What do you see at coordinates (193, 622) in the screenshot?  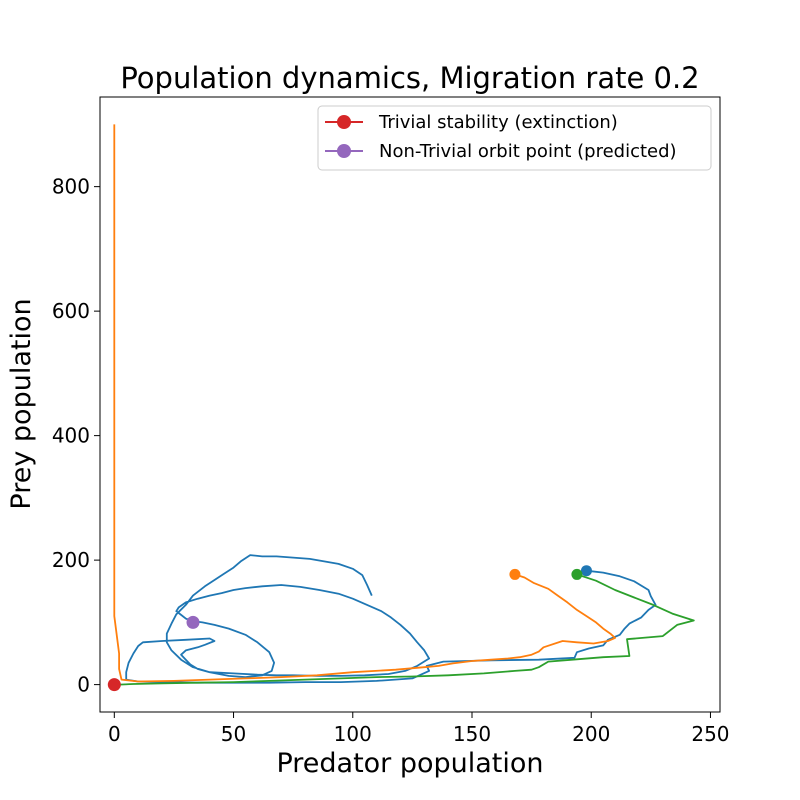 I see `nontrivial-orbit-point` at bounding box center [193, 622].